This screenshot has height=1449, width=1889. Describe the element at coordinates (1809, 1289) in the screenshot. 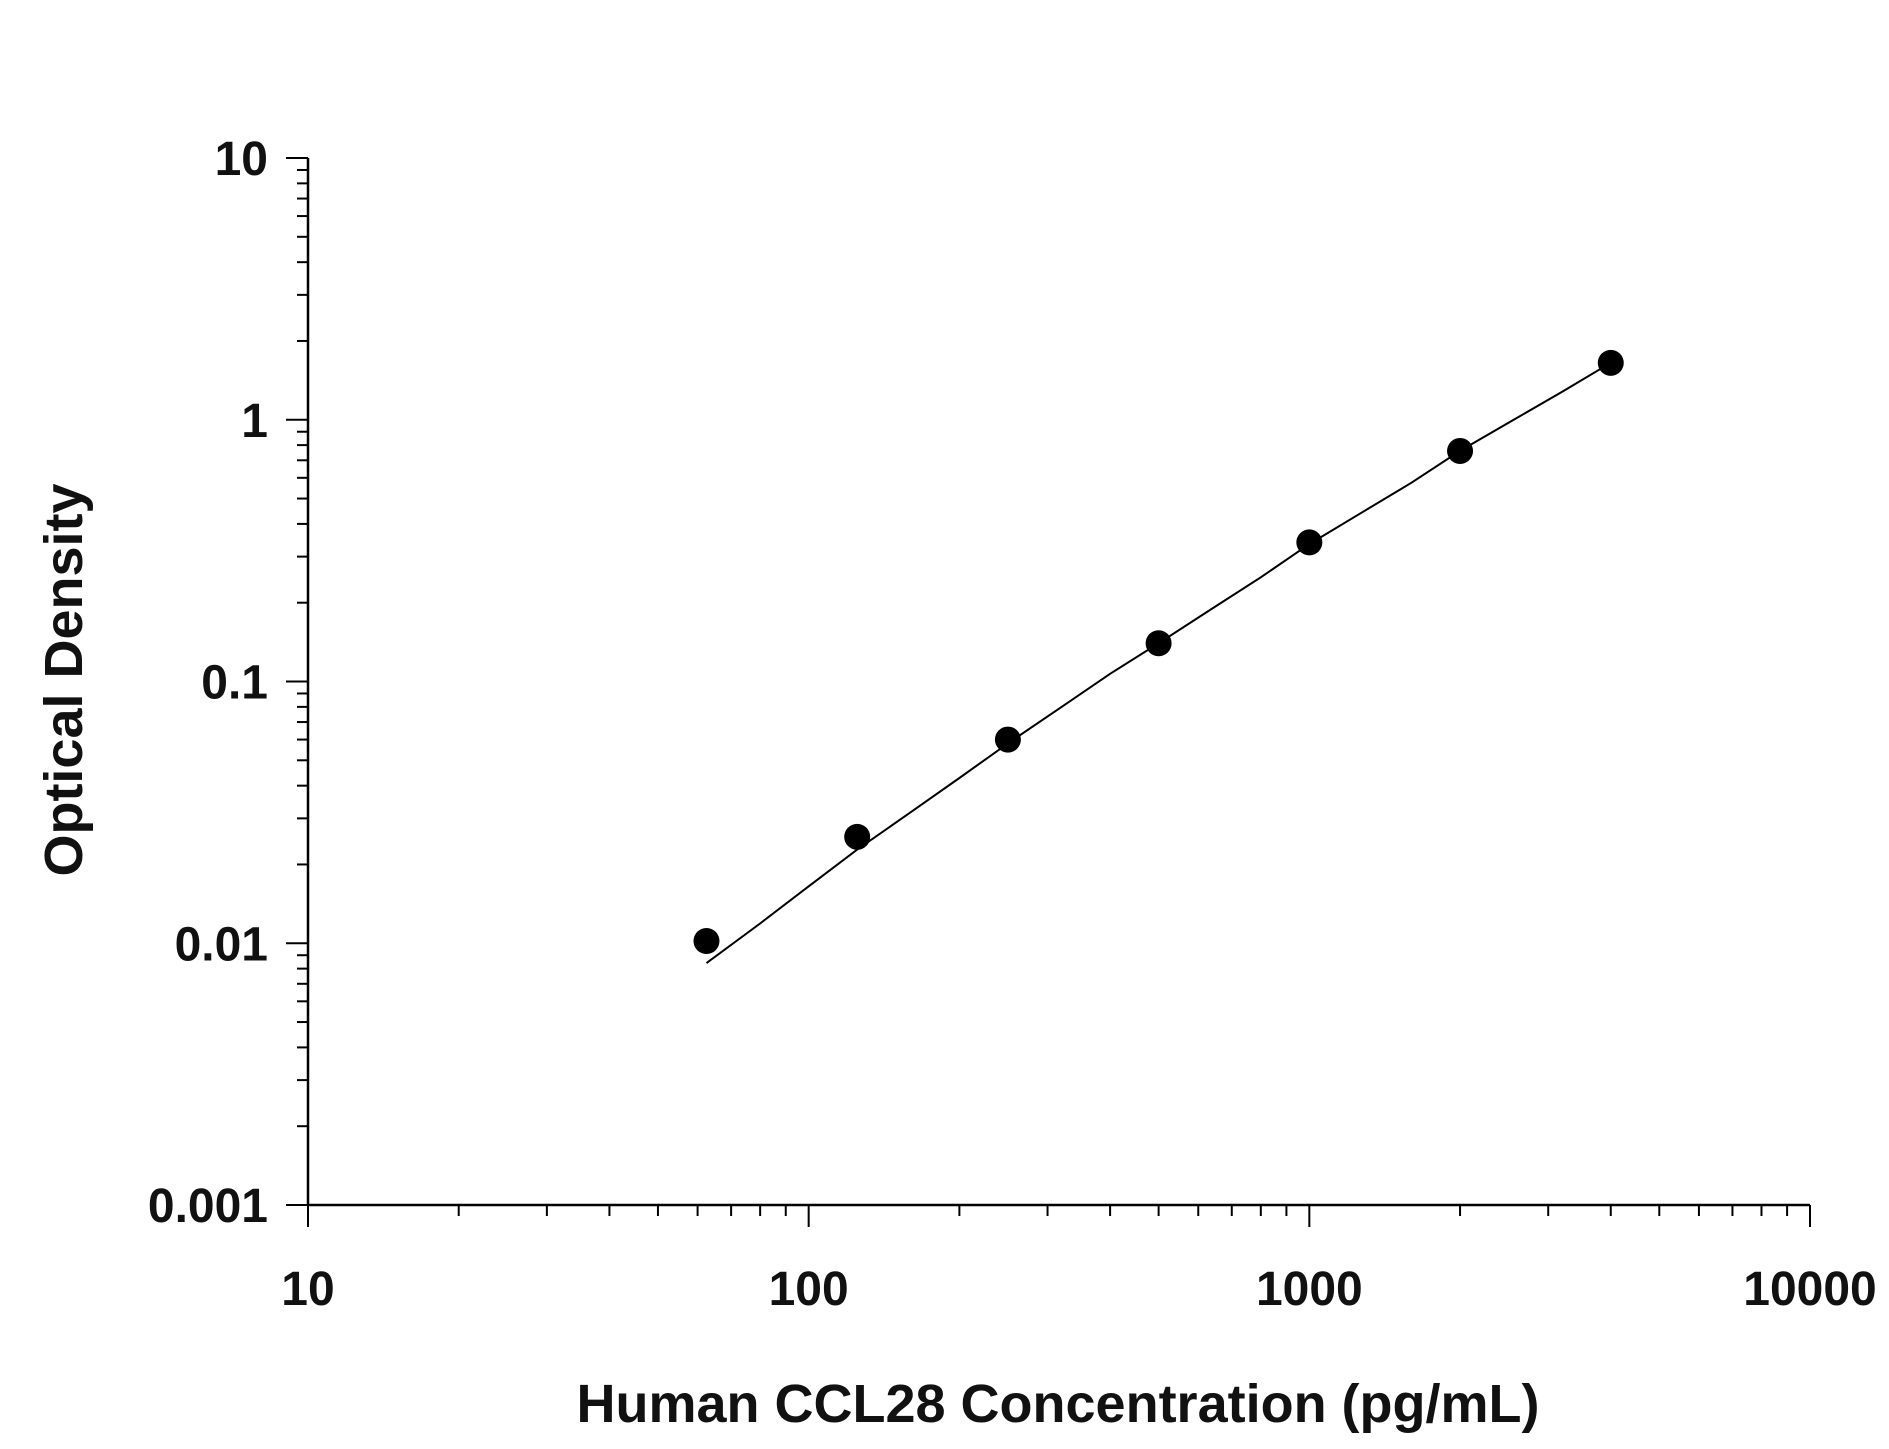

I see `x-tick-label: 10000` at that location.